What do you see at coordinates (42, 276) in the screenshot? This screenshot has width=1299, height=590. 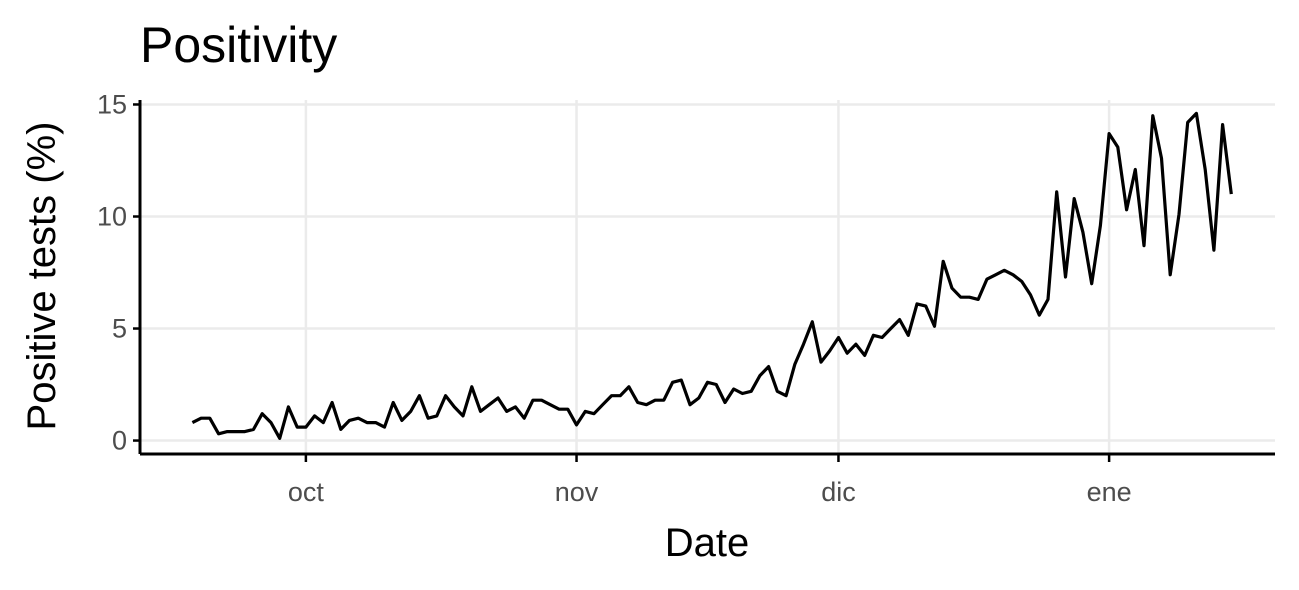 I see `y-axis-title: Positive tests (%)` at bounding box center [42, 276].